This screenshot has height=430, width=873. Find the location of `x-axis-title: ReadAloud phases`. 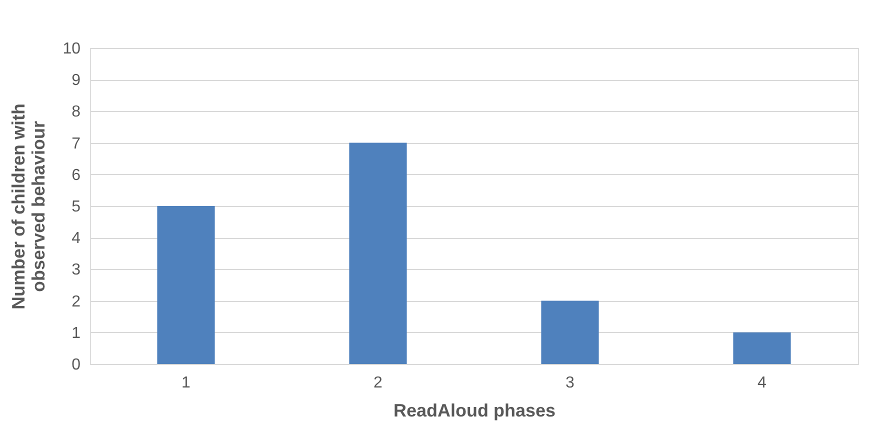

x-axis-title: ReadAloud phases is located at coordinates (474, 410).